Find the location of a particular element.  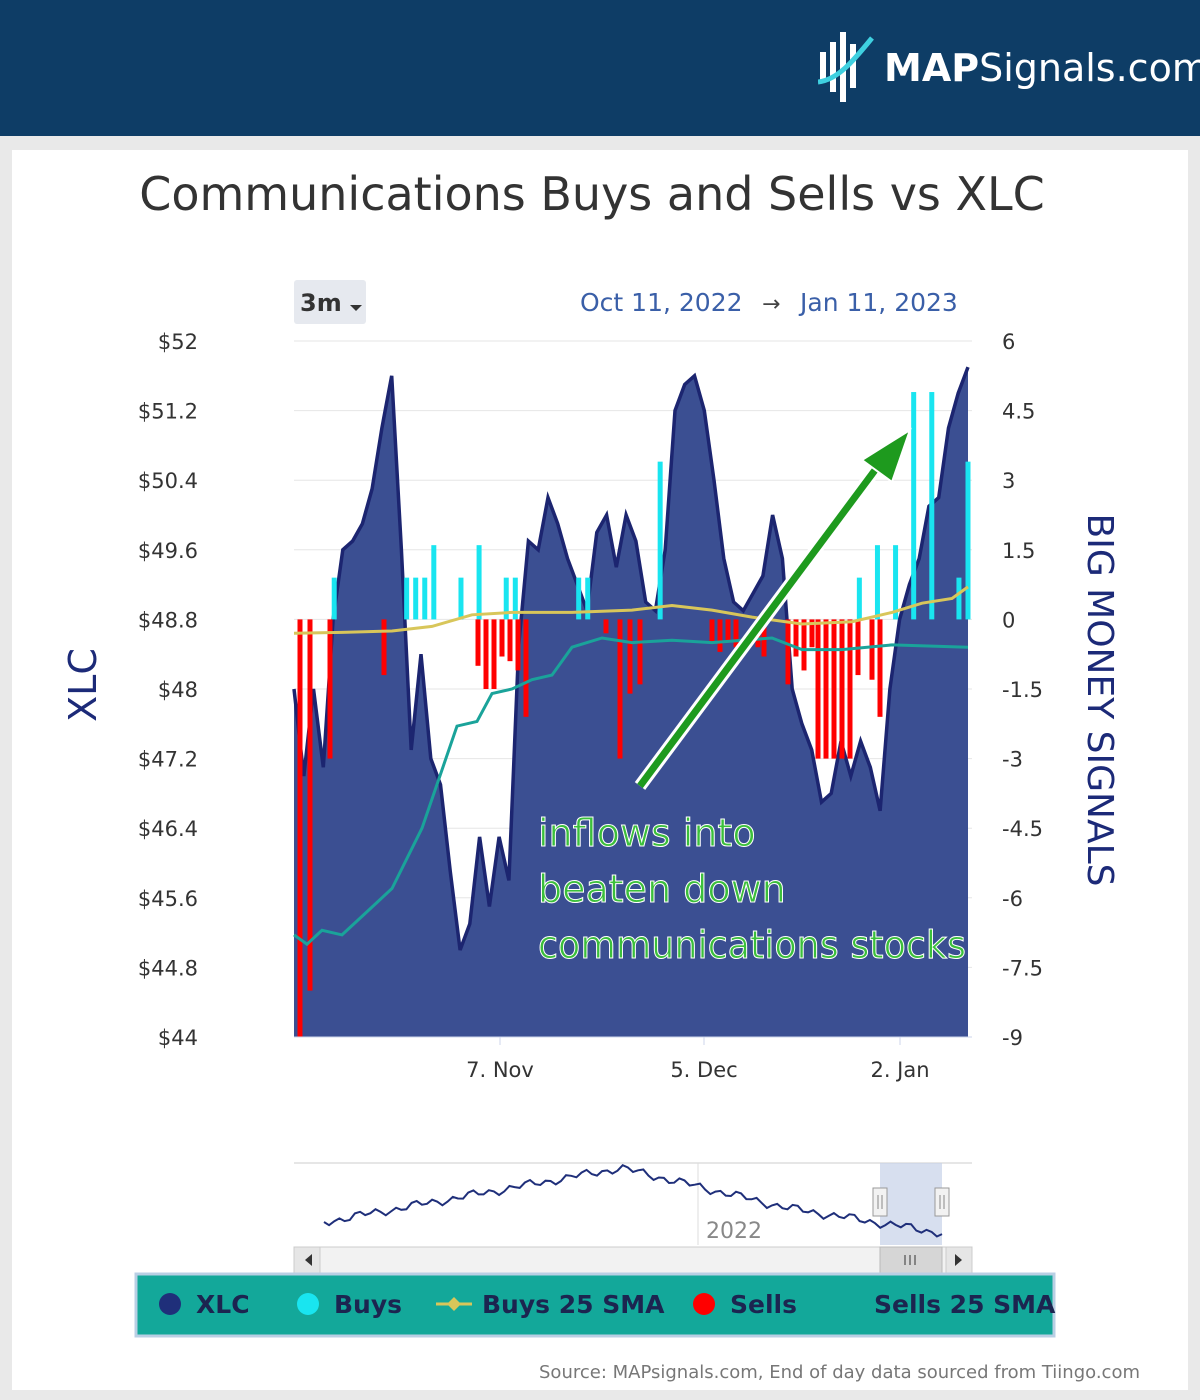

left-tick-label: $51.2 is located at coordinates (168, 412).